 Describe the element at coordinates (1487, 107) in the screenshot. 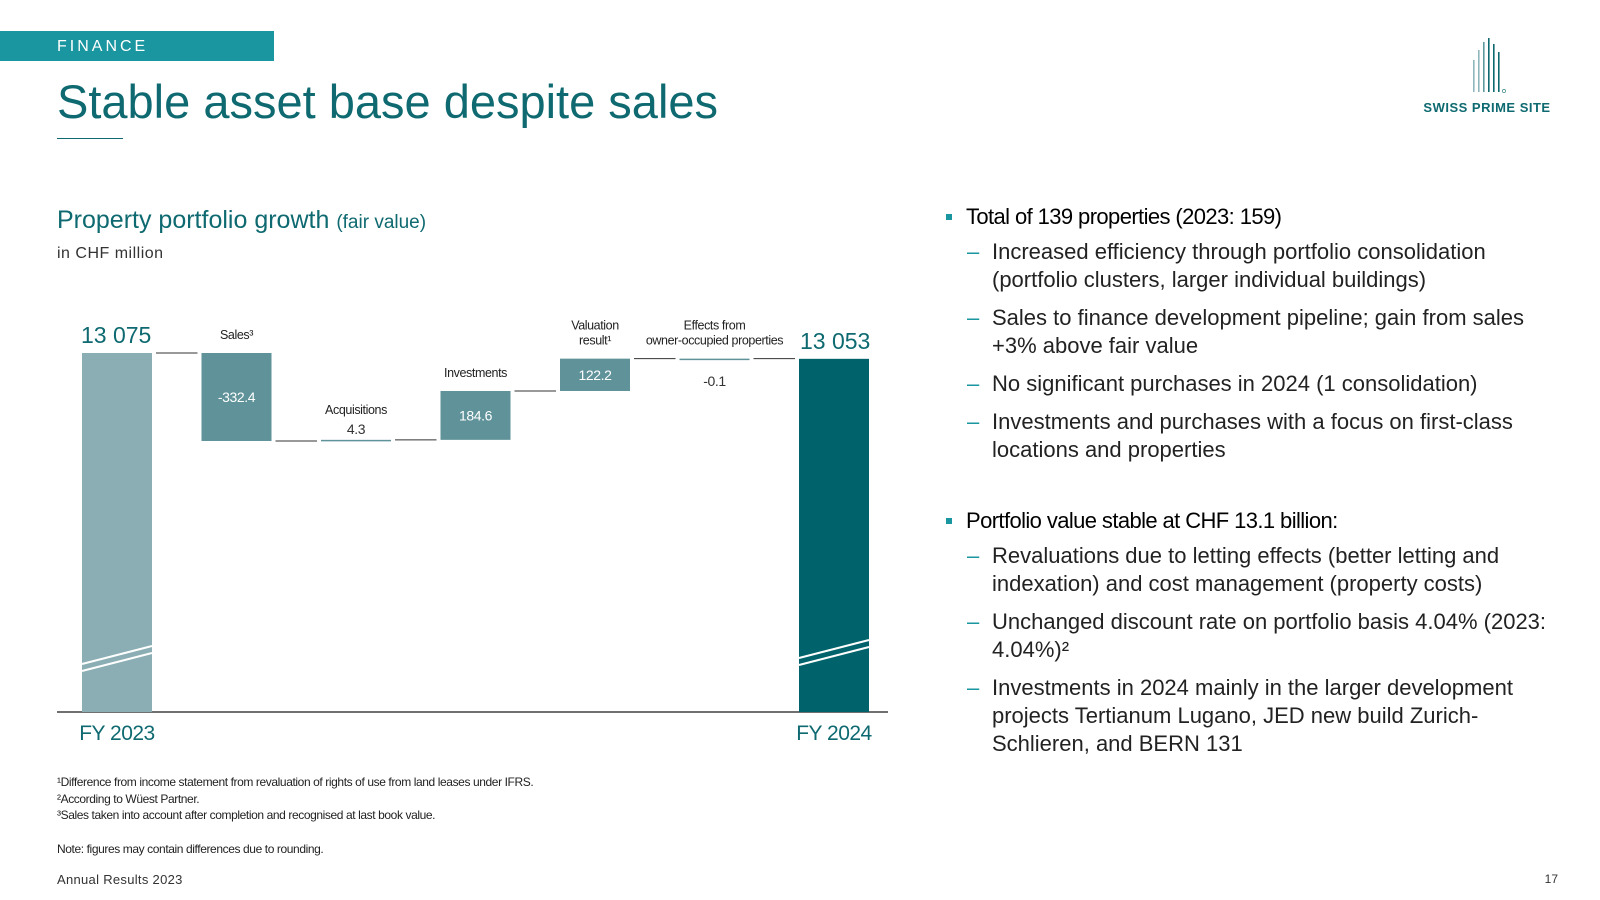

I see `logo-text: SWISS PRIME SITE` at that location.